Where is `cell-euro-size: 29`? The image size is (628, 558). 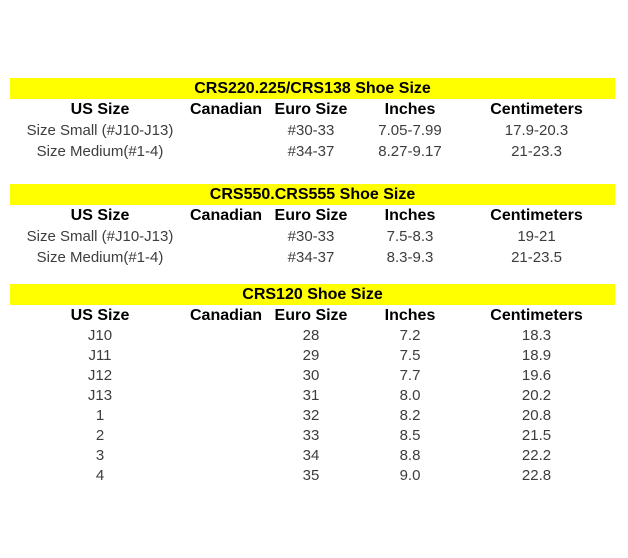 cell-euro-size: 29 is located at coordinates (311, 355).